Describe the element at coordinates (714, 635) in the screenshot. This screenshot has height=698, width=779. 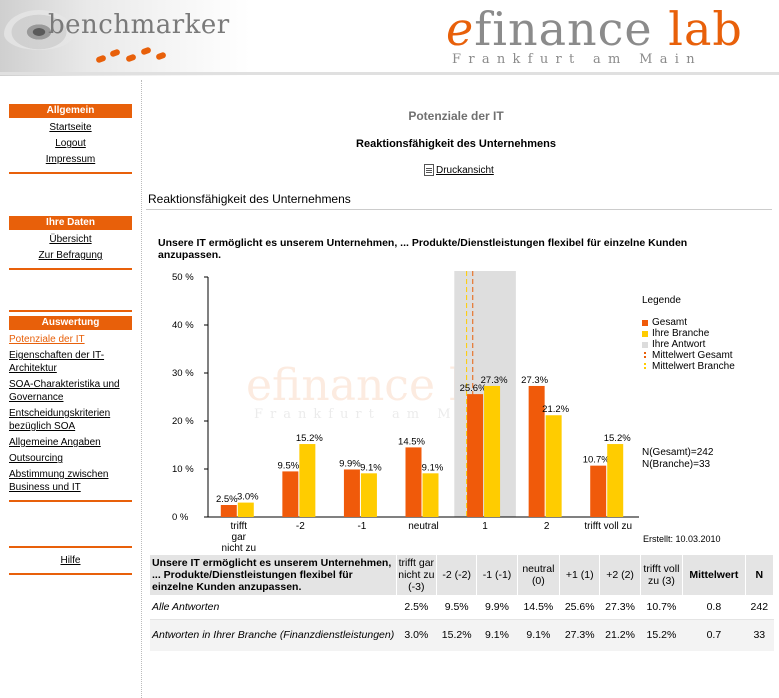
I see `table-cell: 0.7` at that location.